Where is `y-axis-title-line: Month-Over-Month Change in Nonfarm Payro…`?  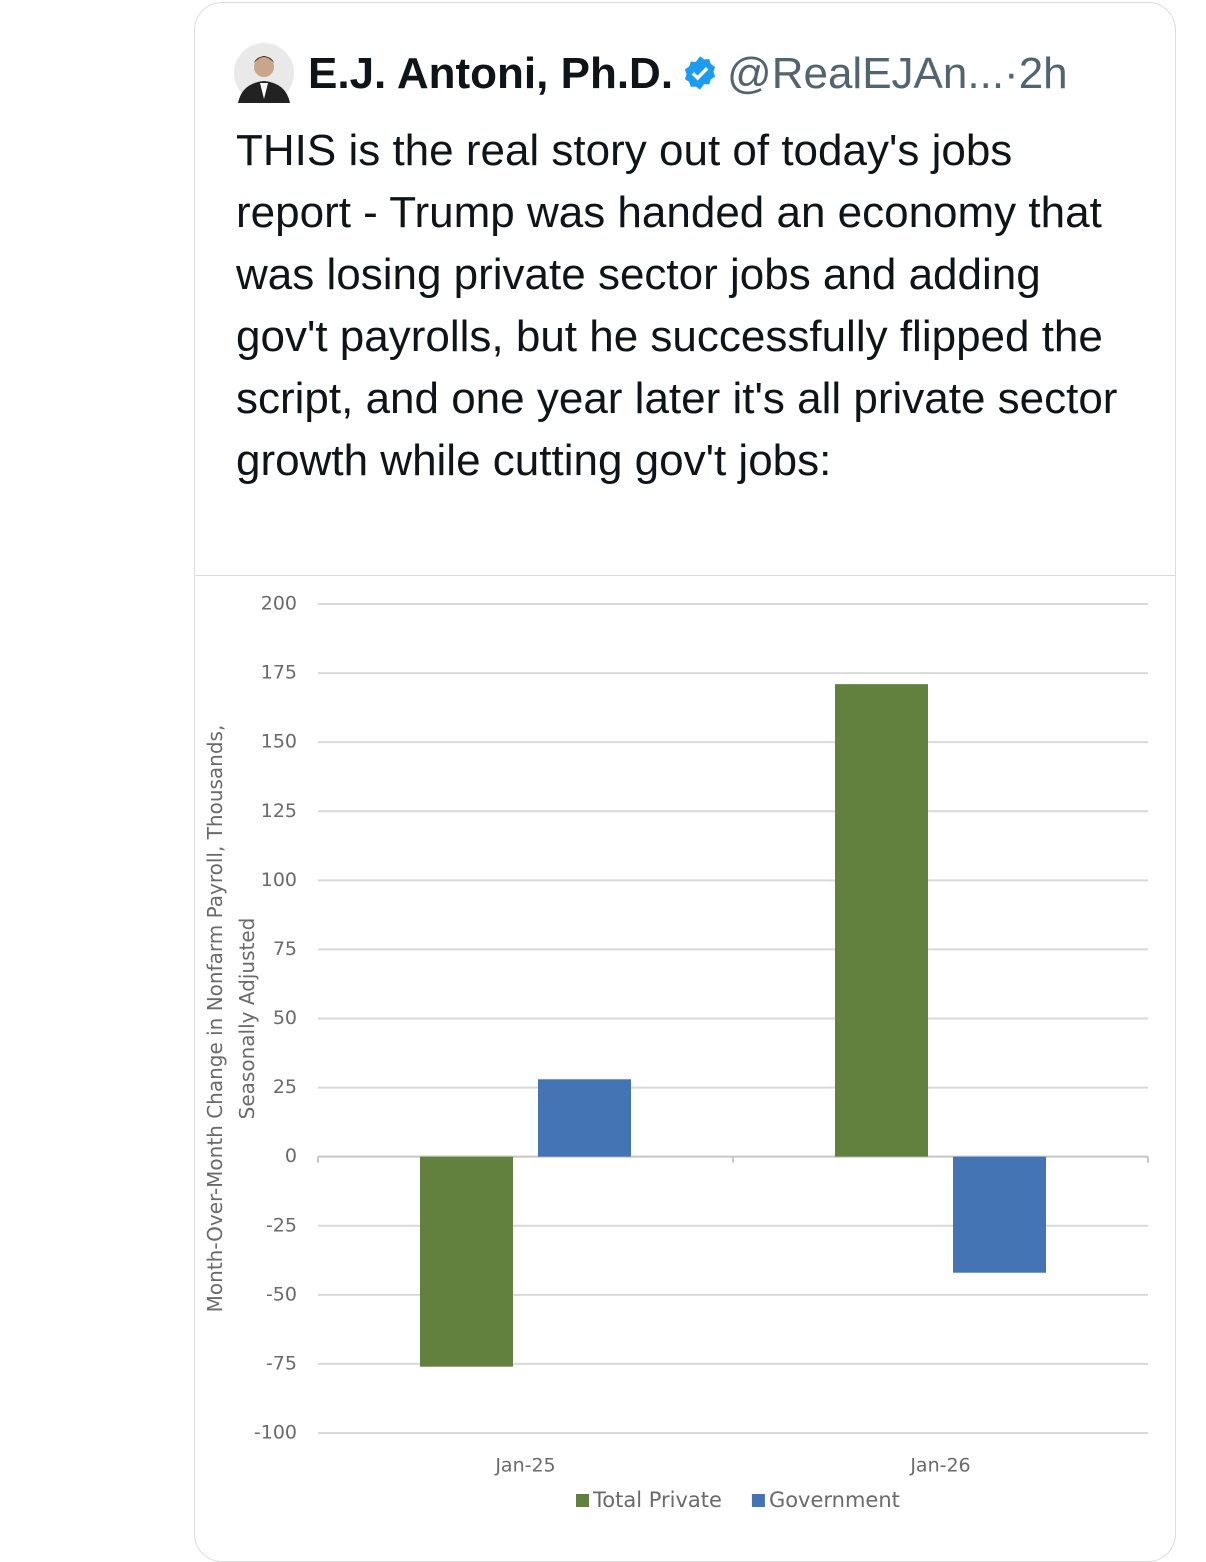 y-axis-title-line: Month-Over-Month Change in Nonfarm Payro… is located at coordinates (215, 1019).